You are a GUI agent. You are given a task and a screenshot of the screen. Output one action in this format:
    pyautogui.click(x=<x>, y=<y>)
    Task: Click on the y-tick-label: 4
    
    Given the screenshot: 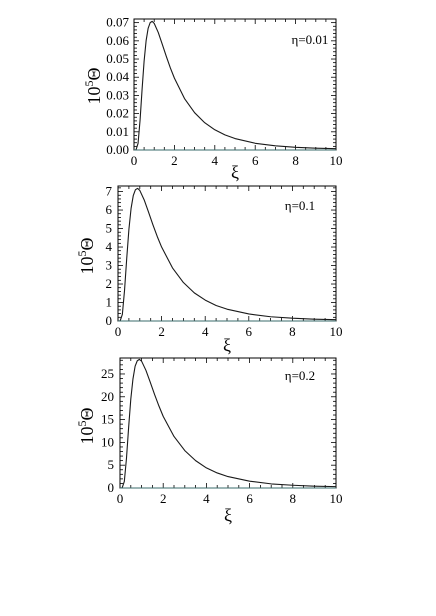 What is the action you would take?
    pyautogui.click(x=109, y=246)
    